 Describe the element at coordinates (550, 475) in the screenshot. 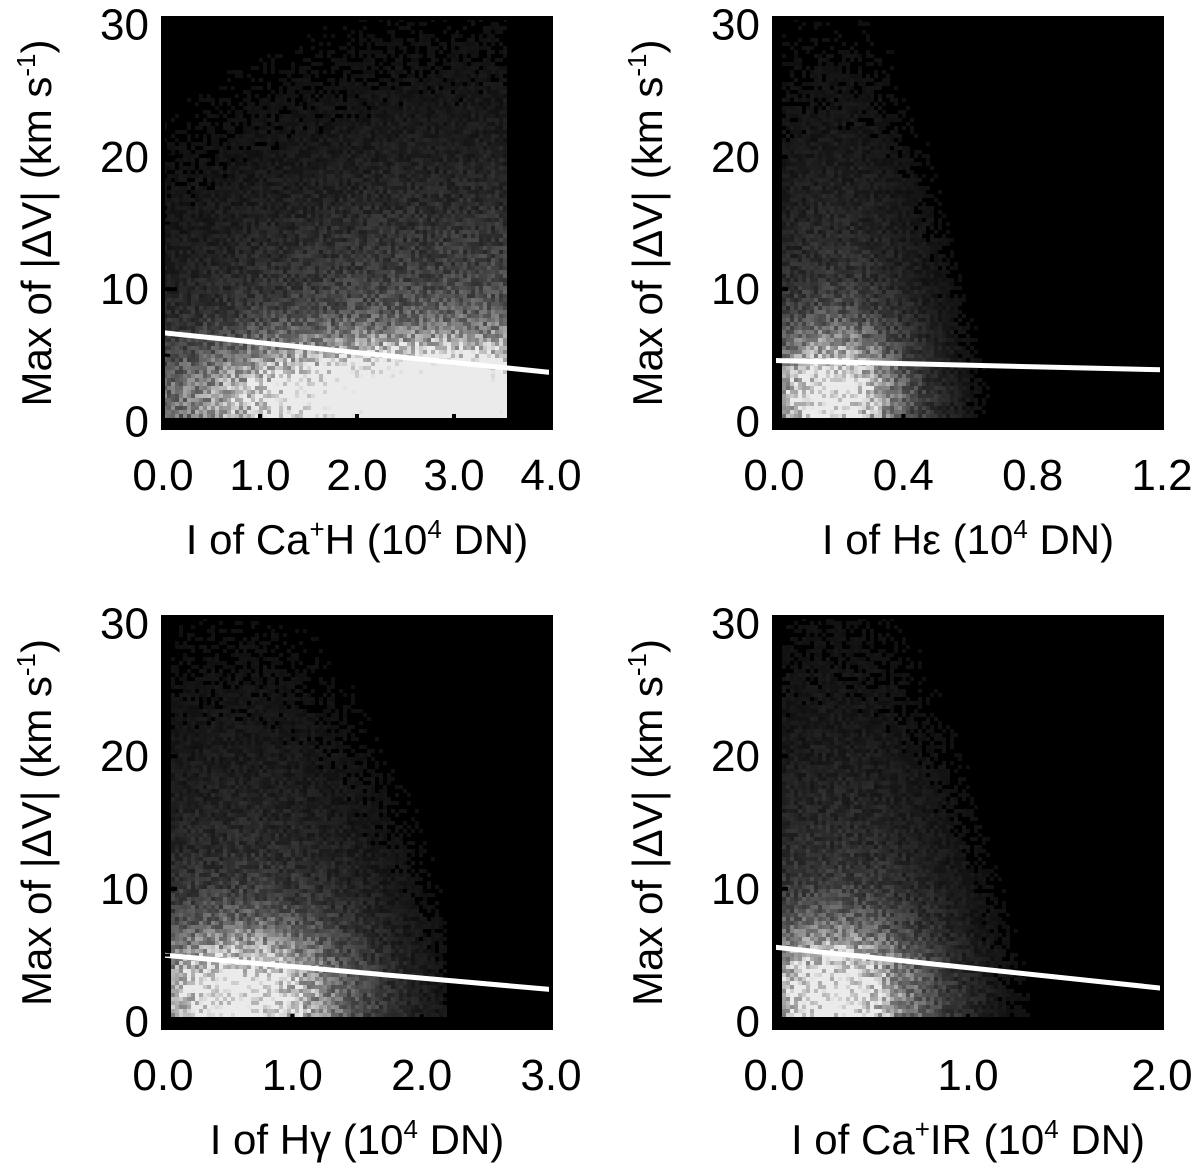

I see `x-tick-label: 4.0` at that location.